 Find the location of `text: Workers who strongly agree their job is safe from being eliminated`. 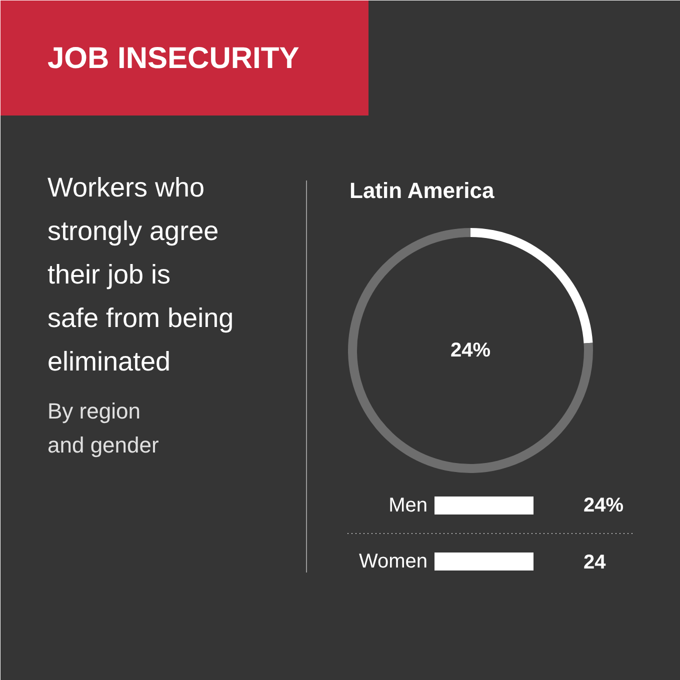

text: Workers who strongly agree their job is safe from being eliminated is located at coordinates (141, 274).